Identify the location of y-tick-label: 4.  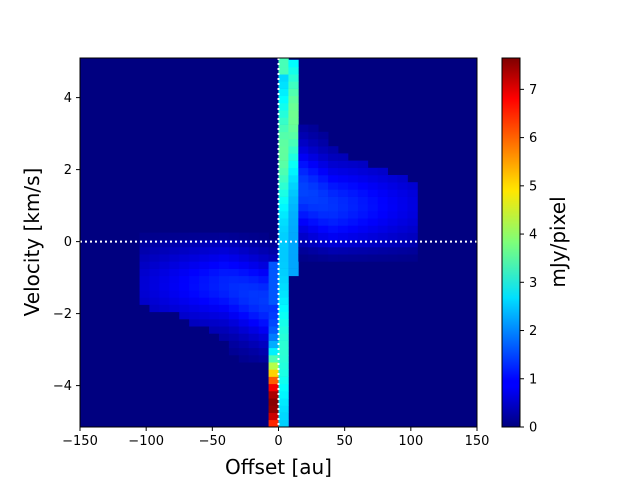
(68, 98).